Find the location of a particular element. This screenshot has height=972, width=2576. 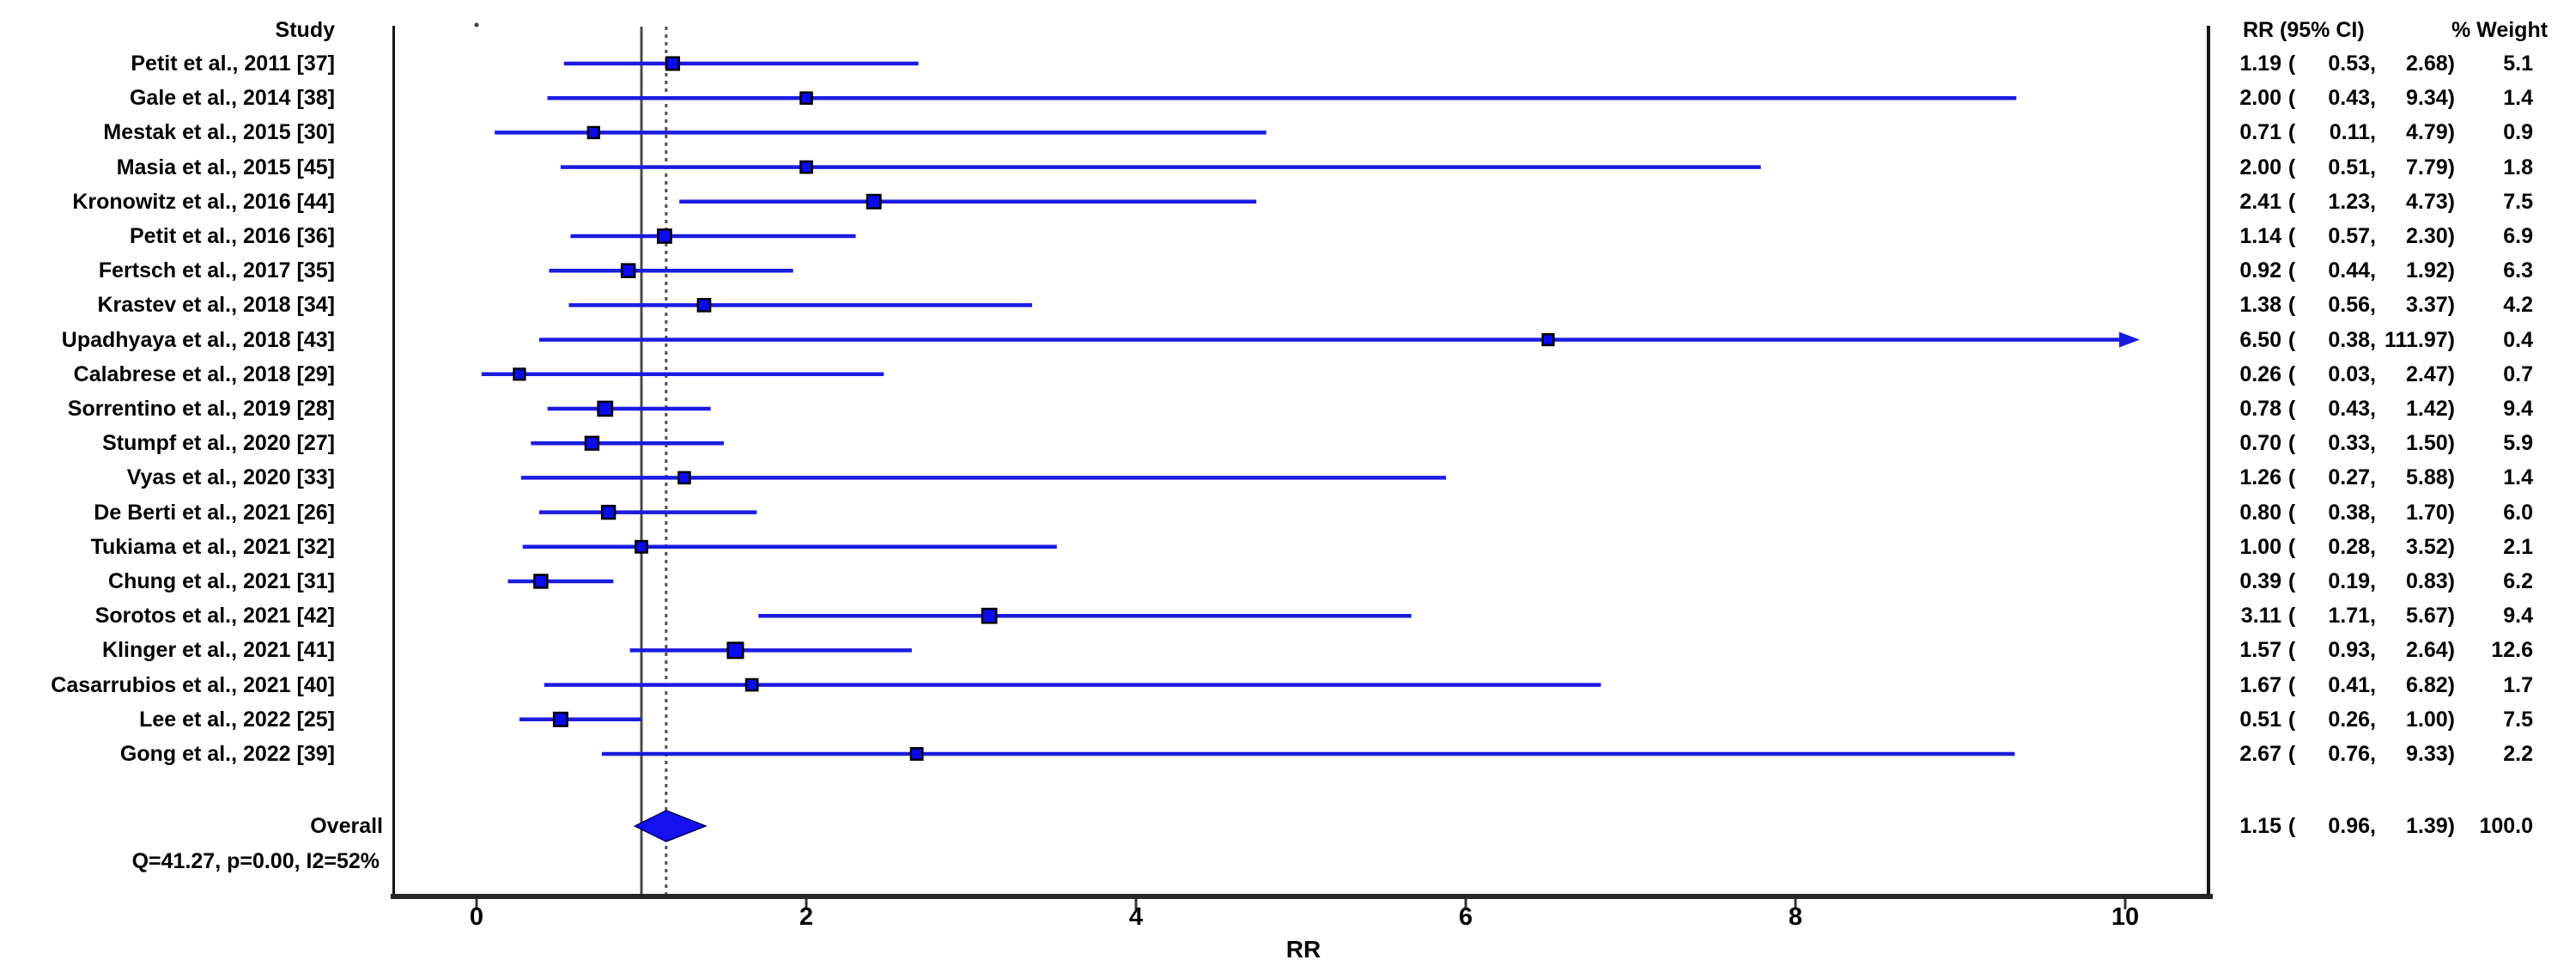

weight-value: 12.6 is located at coordinates (2512, 650).